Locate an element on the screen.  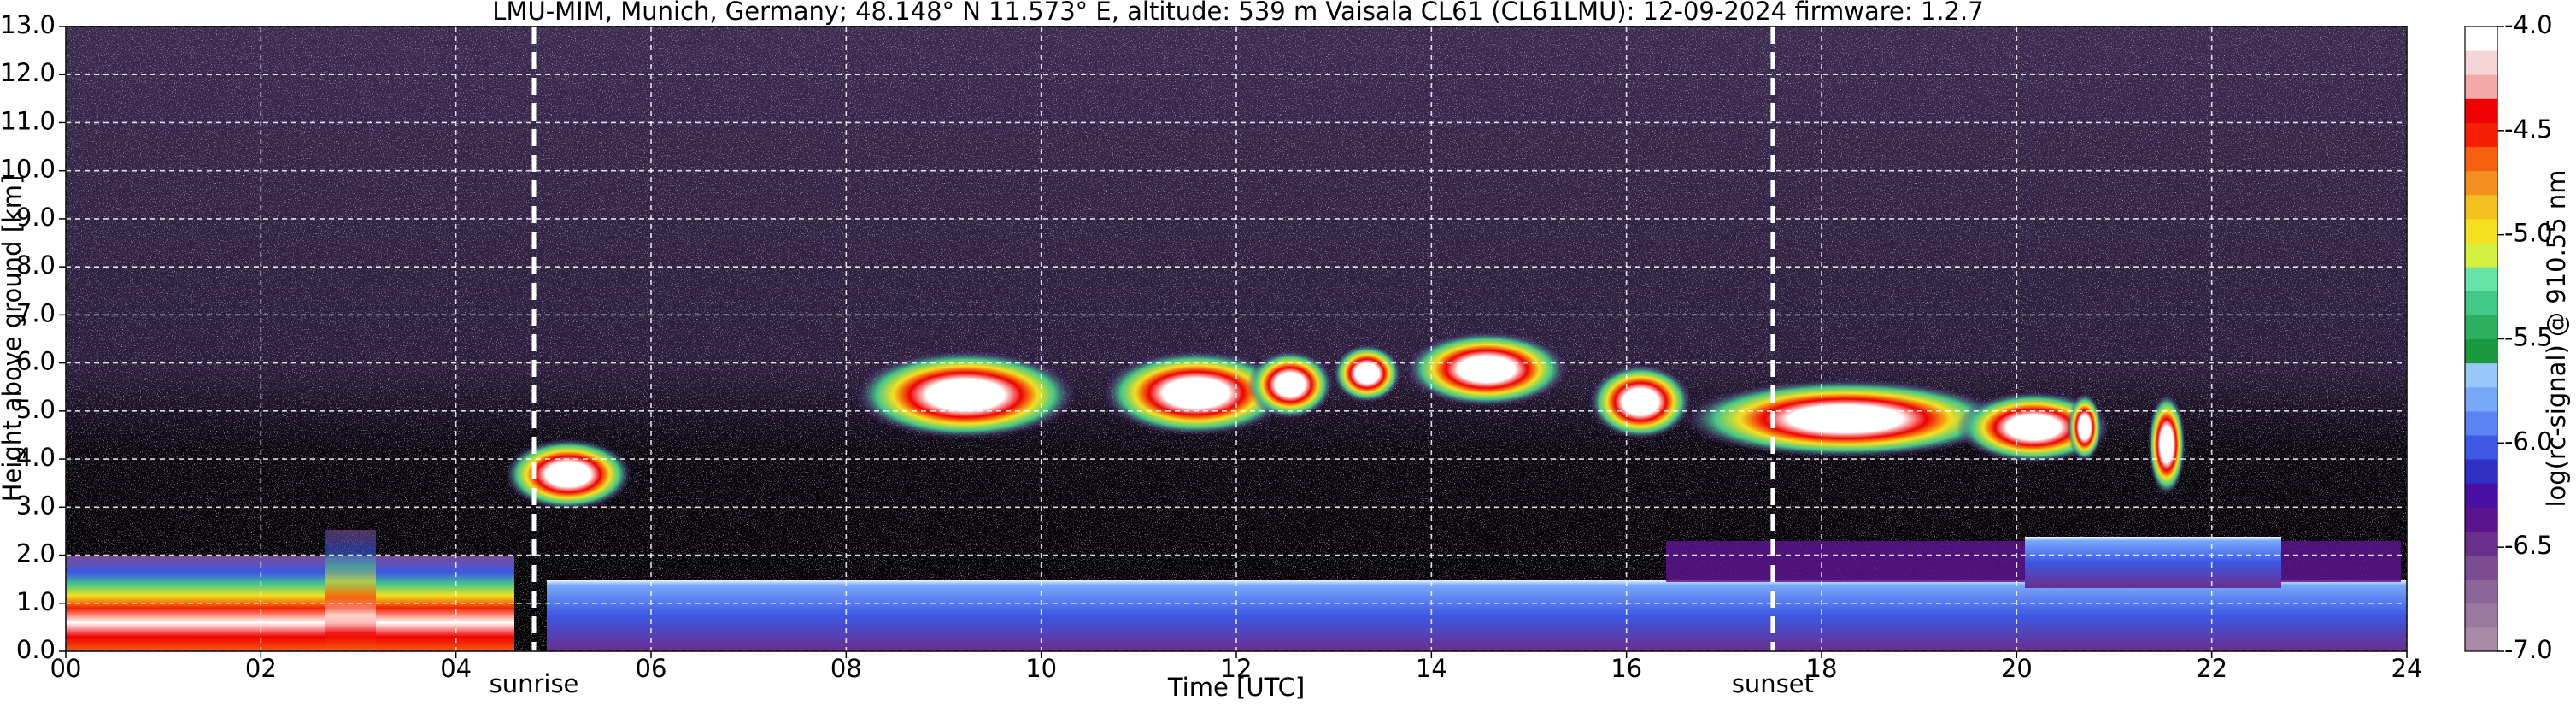
annotation-label: sunrise is located at coordinates (534, 683).